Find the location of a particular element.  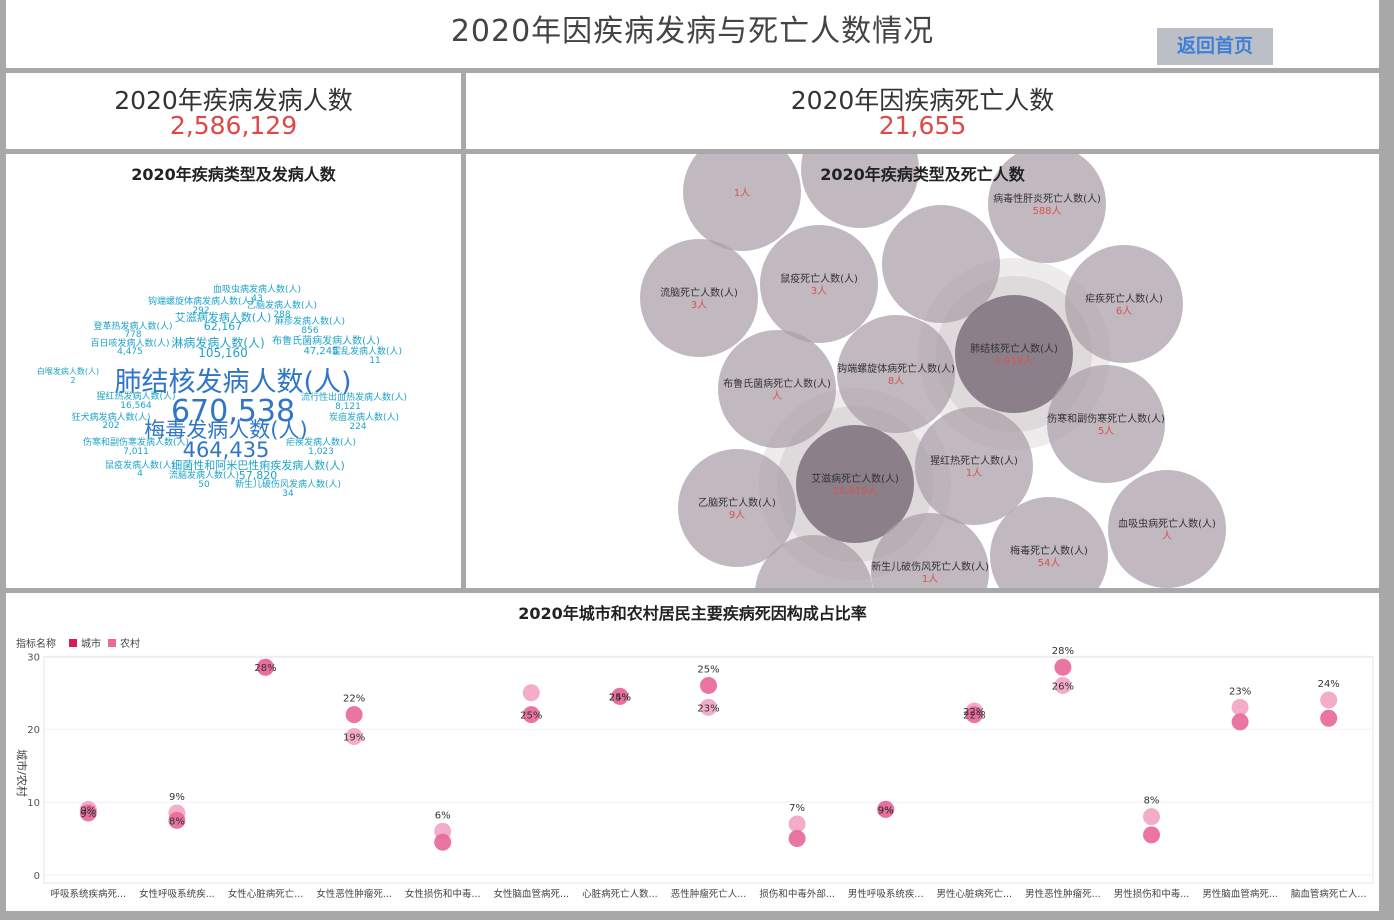

wordcloud-word: 白喉发病人数(人) is located at coordinates (68, 371).